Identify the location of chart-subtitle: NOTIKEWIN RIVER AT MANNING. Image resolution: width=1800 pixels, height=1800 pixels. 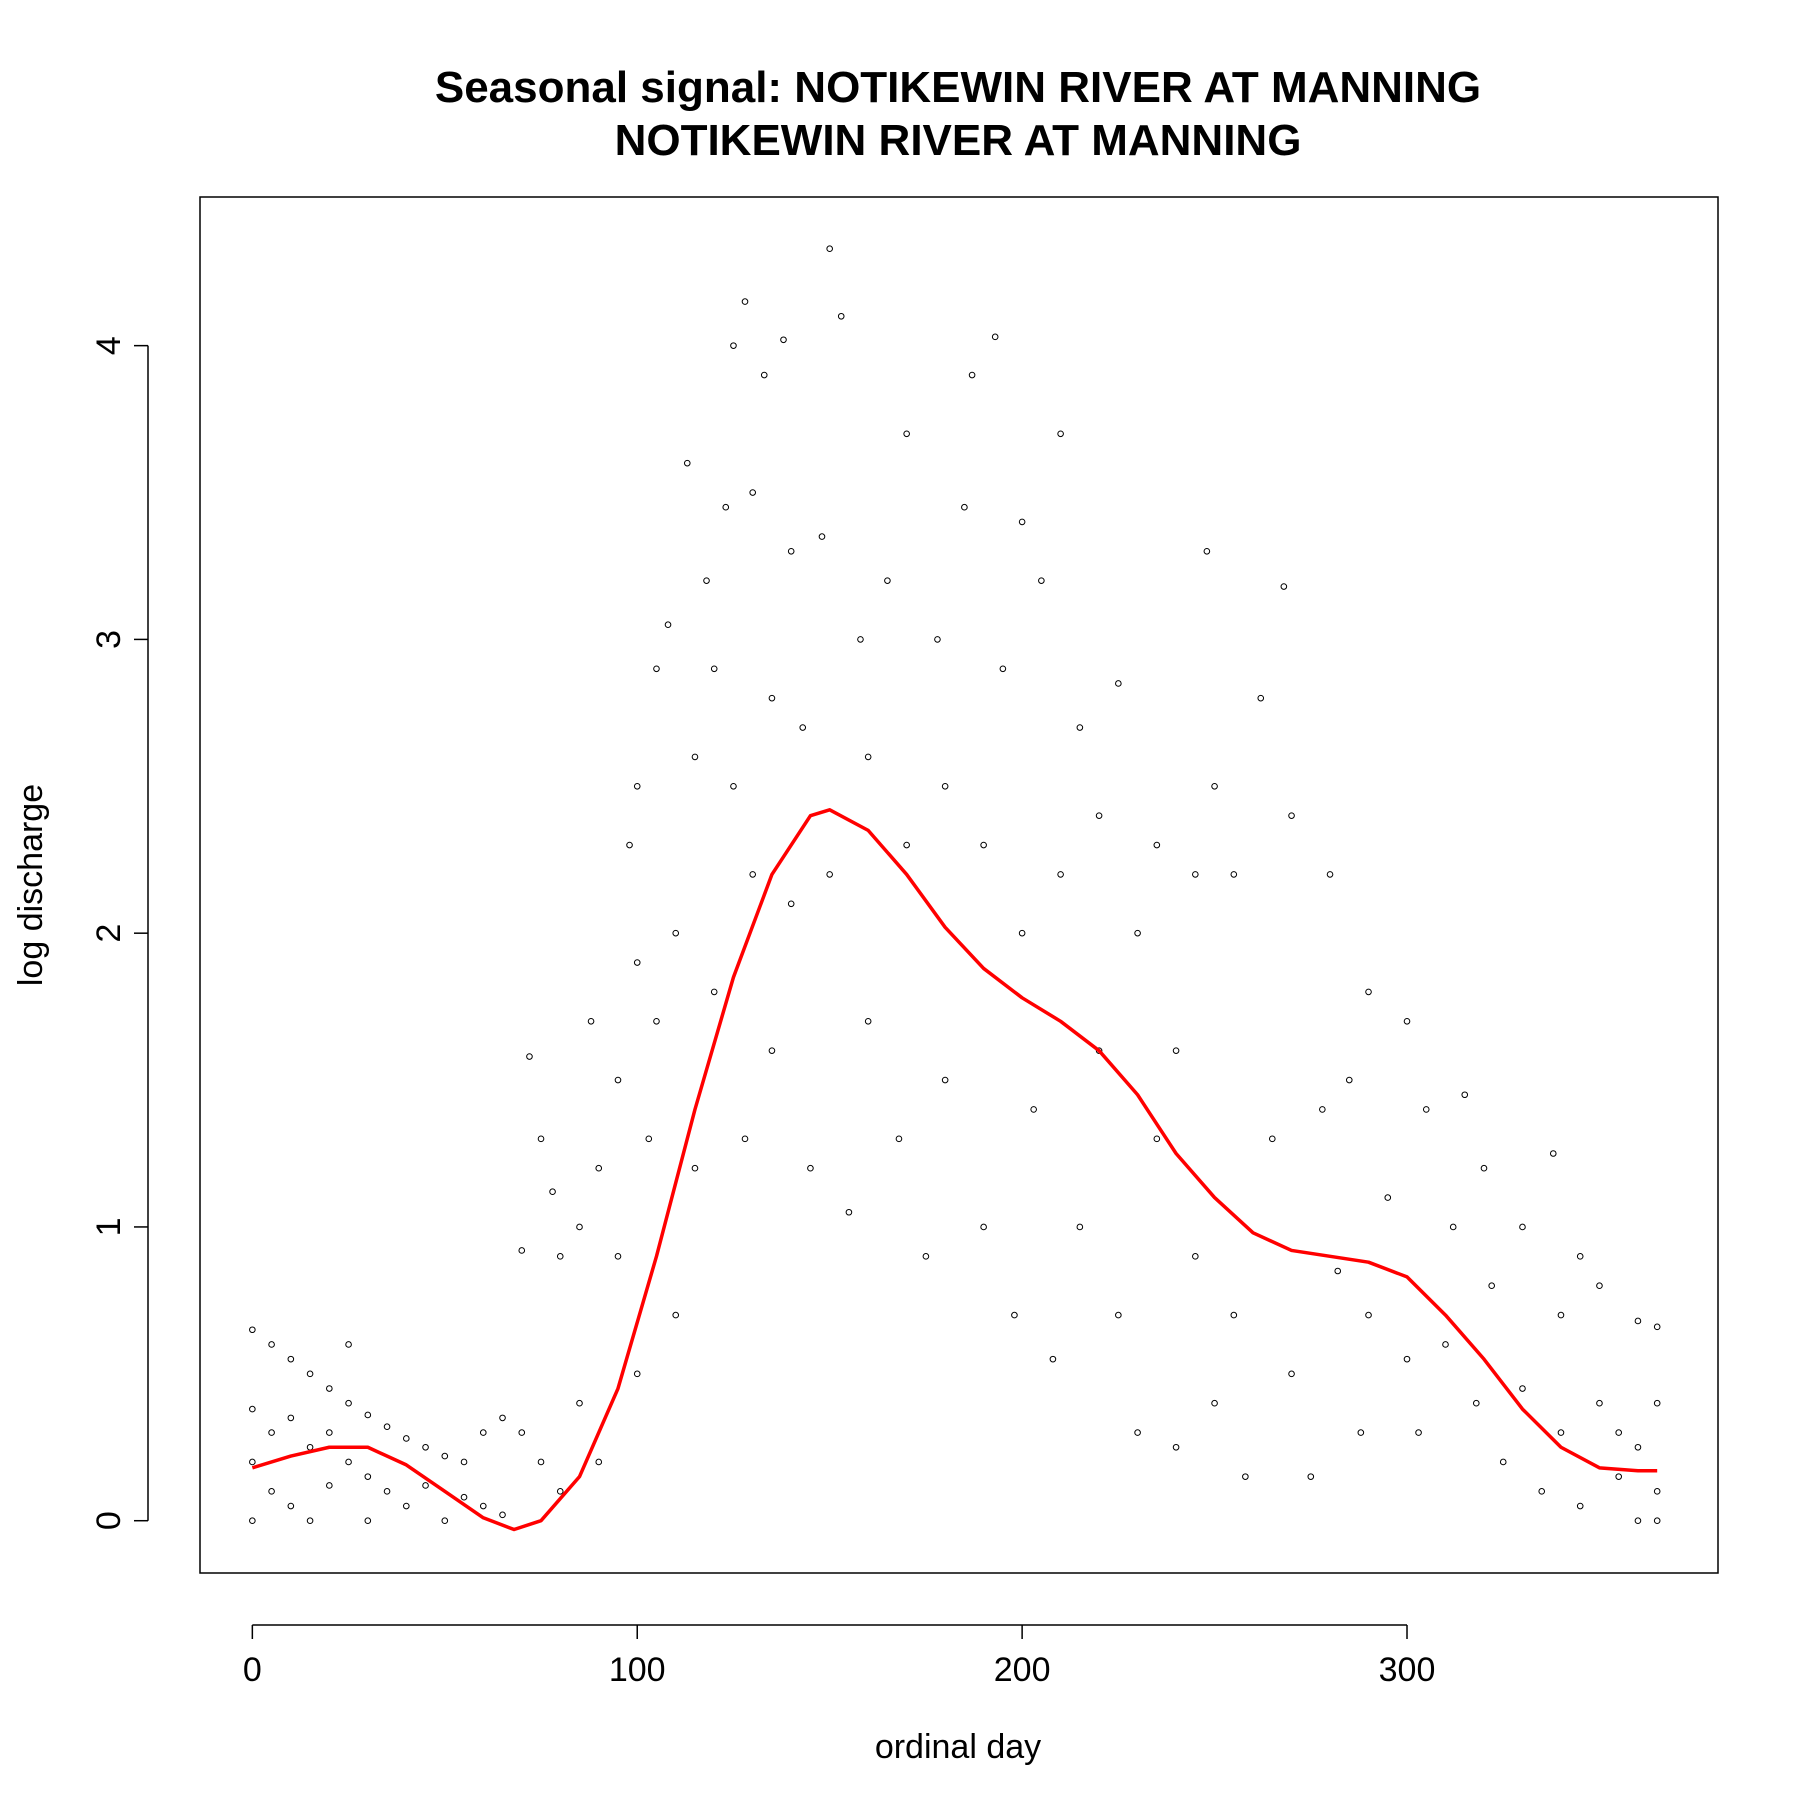
(958, 140).